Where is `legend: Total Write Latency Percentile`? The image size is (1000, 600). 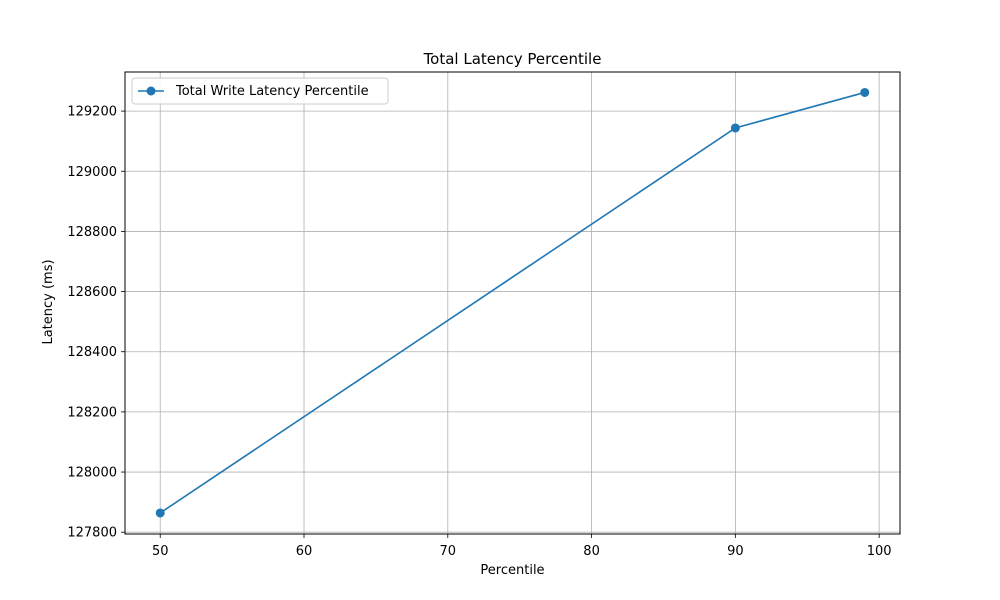
legend: Total Write Latency Percentile is located at coordinates (260, 91).